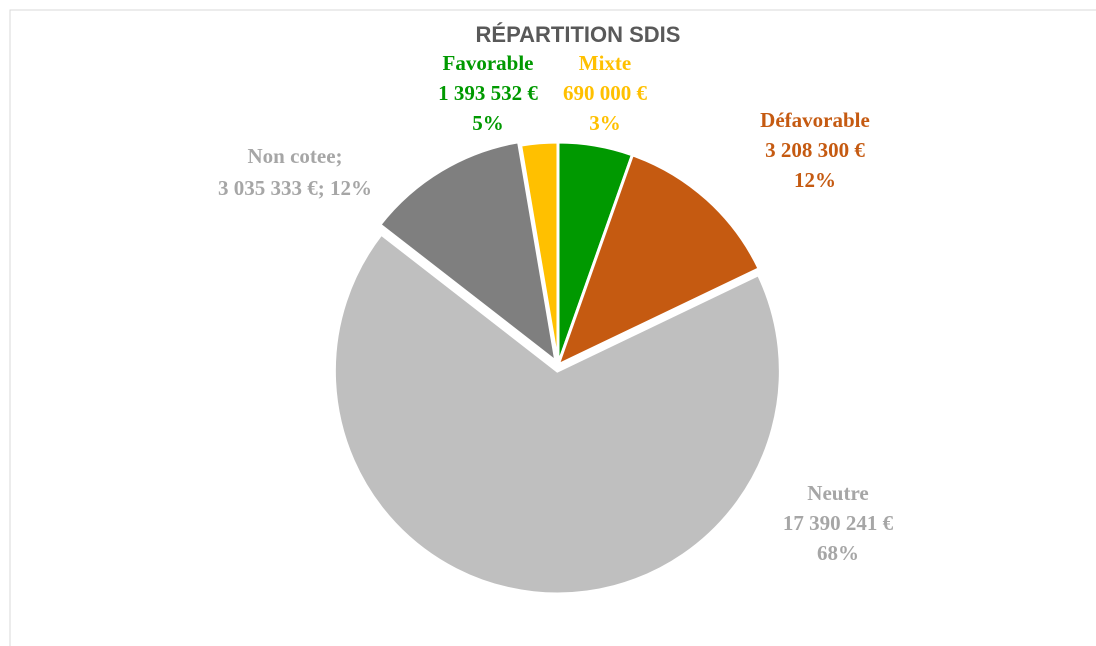  I want to click on data-label: Neutre 17 390 241 € 68%, so click(838, 523).